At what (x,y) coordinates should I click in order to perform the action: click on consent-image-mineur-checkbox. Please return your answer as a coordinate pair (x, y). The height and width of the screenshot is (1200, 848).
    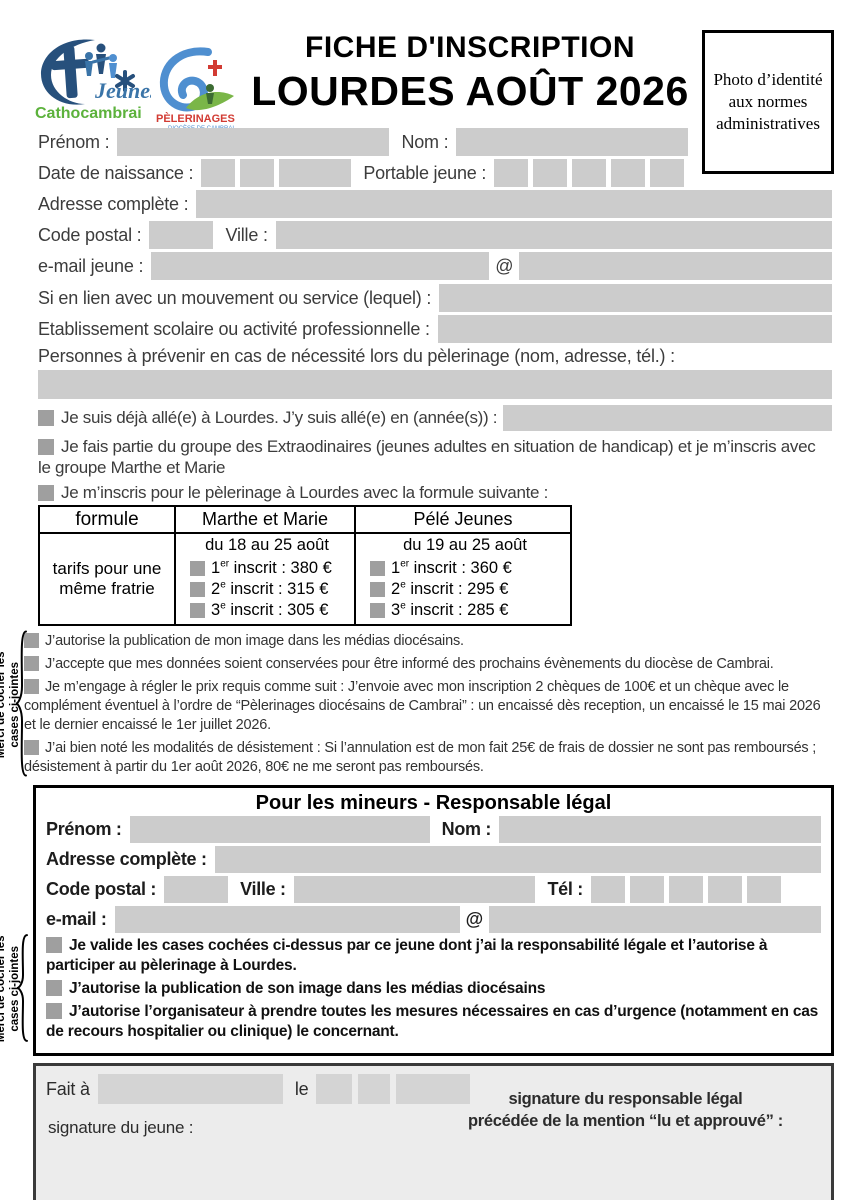
    Looking at the image, I should click on (54, 988).